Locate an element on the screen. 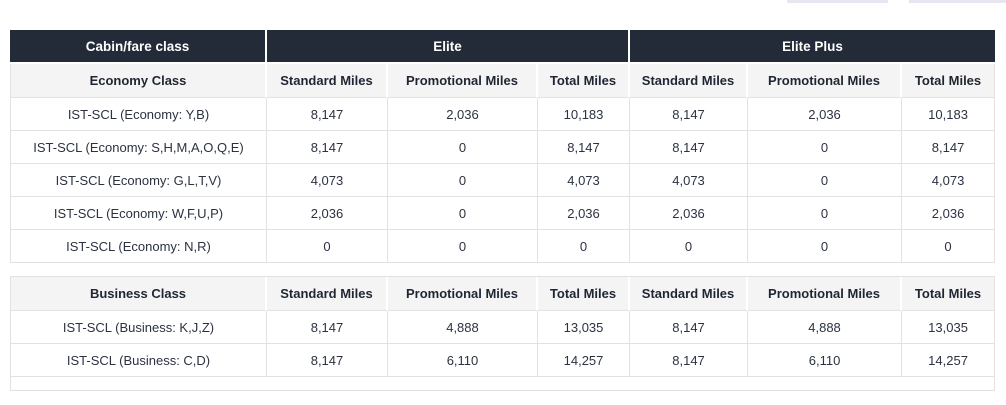 The width and height of the screenshot is (1006, 405). elite-plus-header: Elite Plus is located at coordinates (813, 47).